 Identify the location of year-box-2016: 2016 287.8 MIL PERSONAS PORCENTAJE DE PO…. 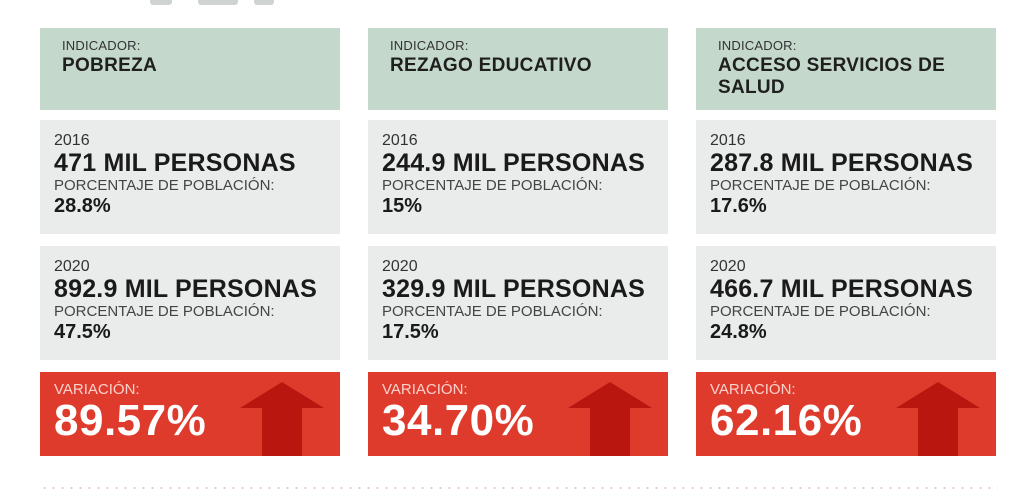
(846, 177).